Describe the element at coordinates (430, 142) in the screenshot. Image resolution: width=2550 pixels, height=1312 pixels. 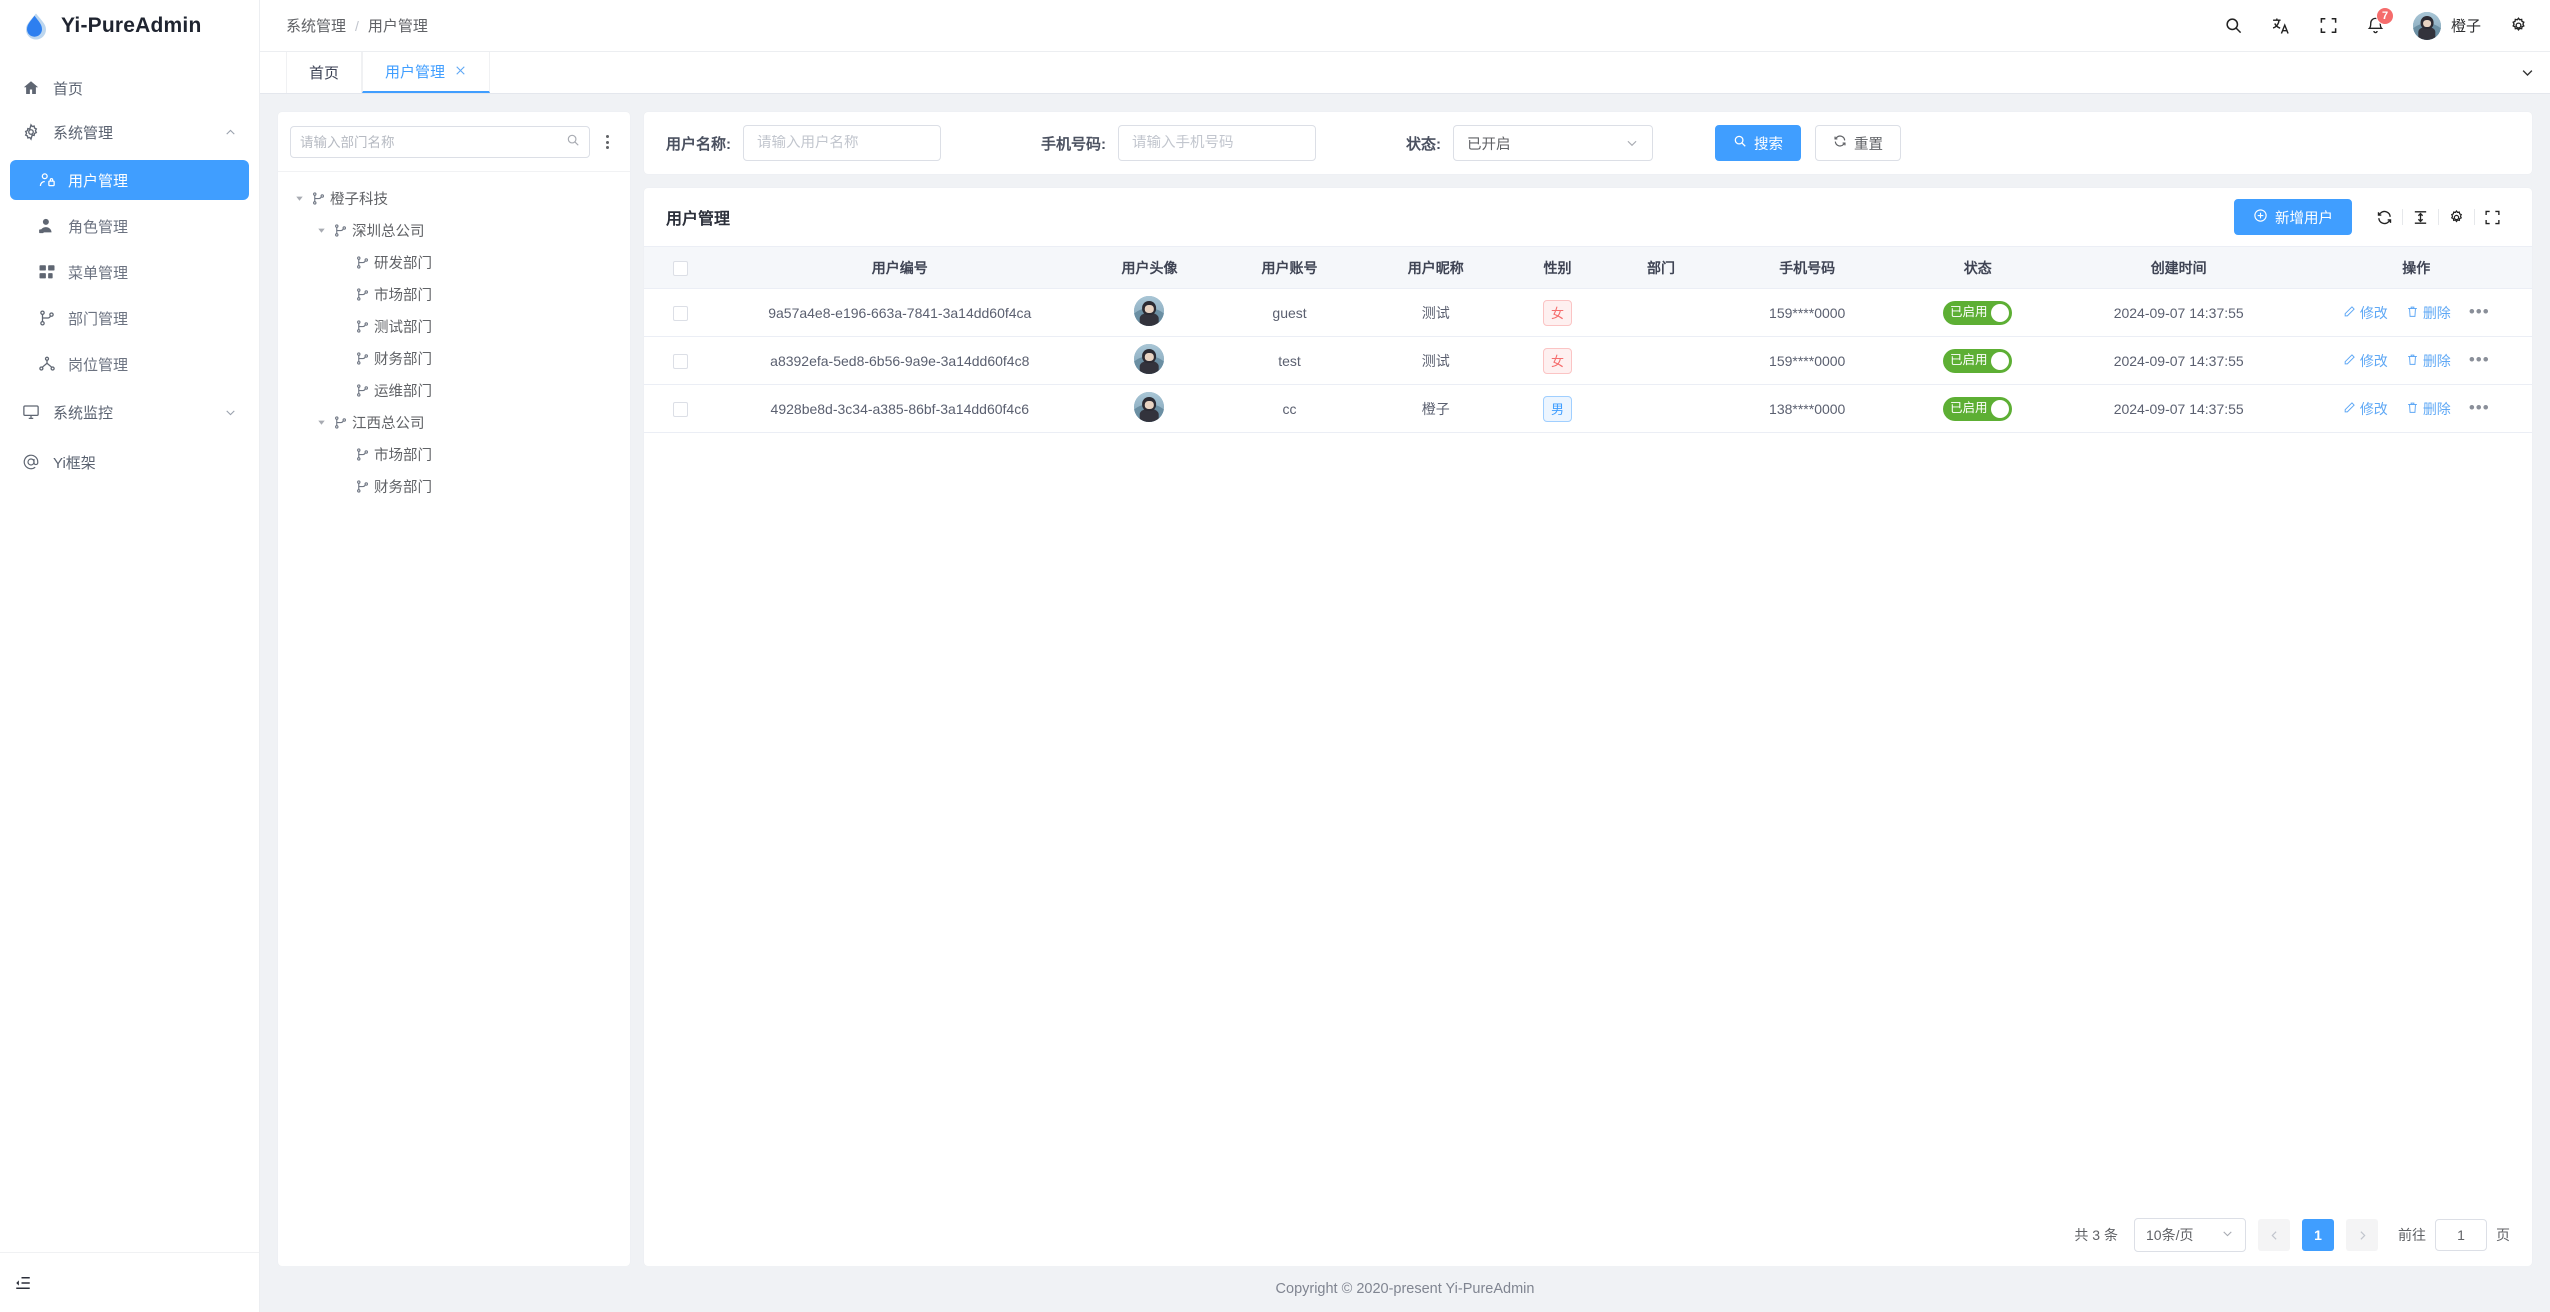
I see `dept-search-input` at that location.